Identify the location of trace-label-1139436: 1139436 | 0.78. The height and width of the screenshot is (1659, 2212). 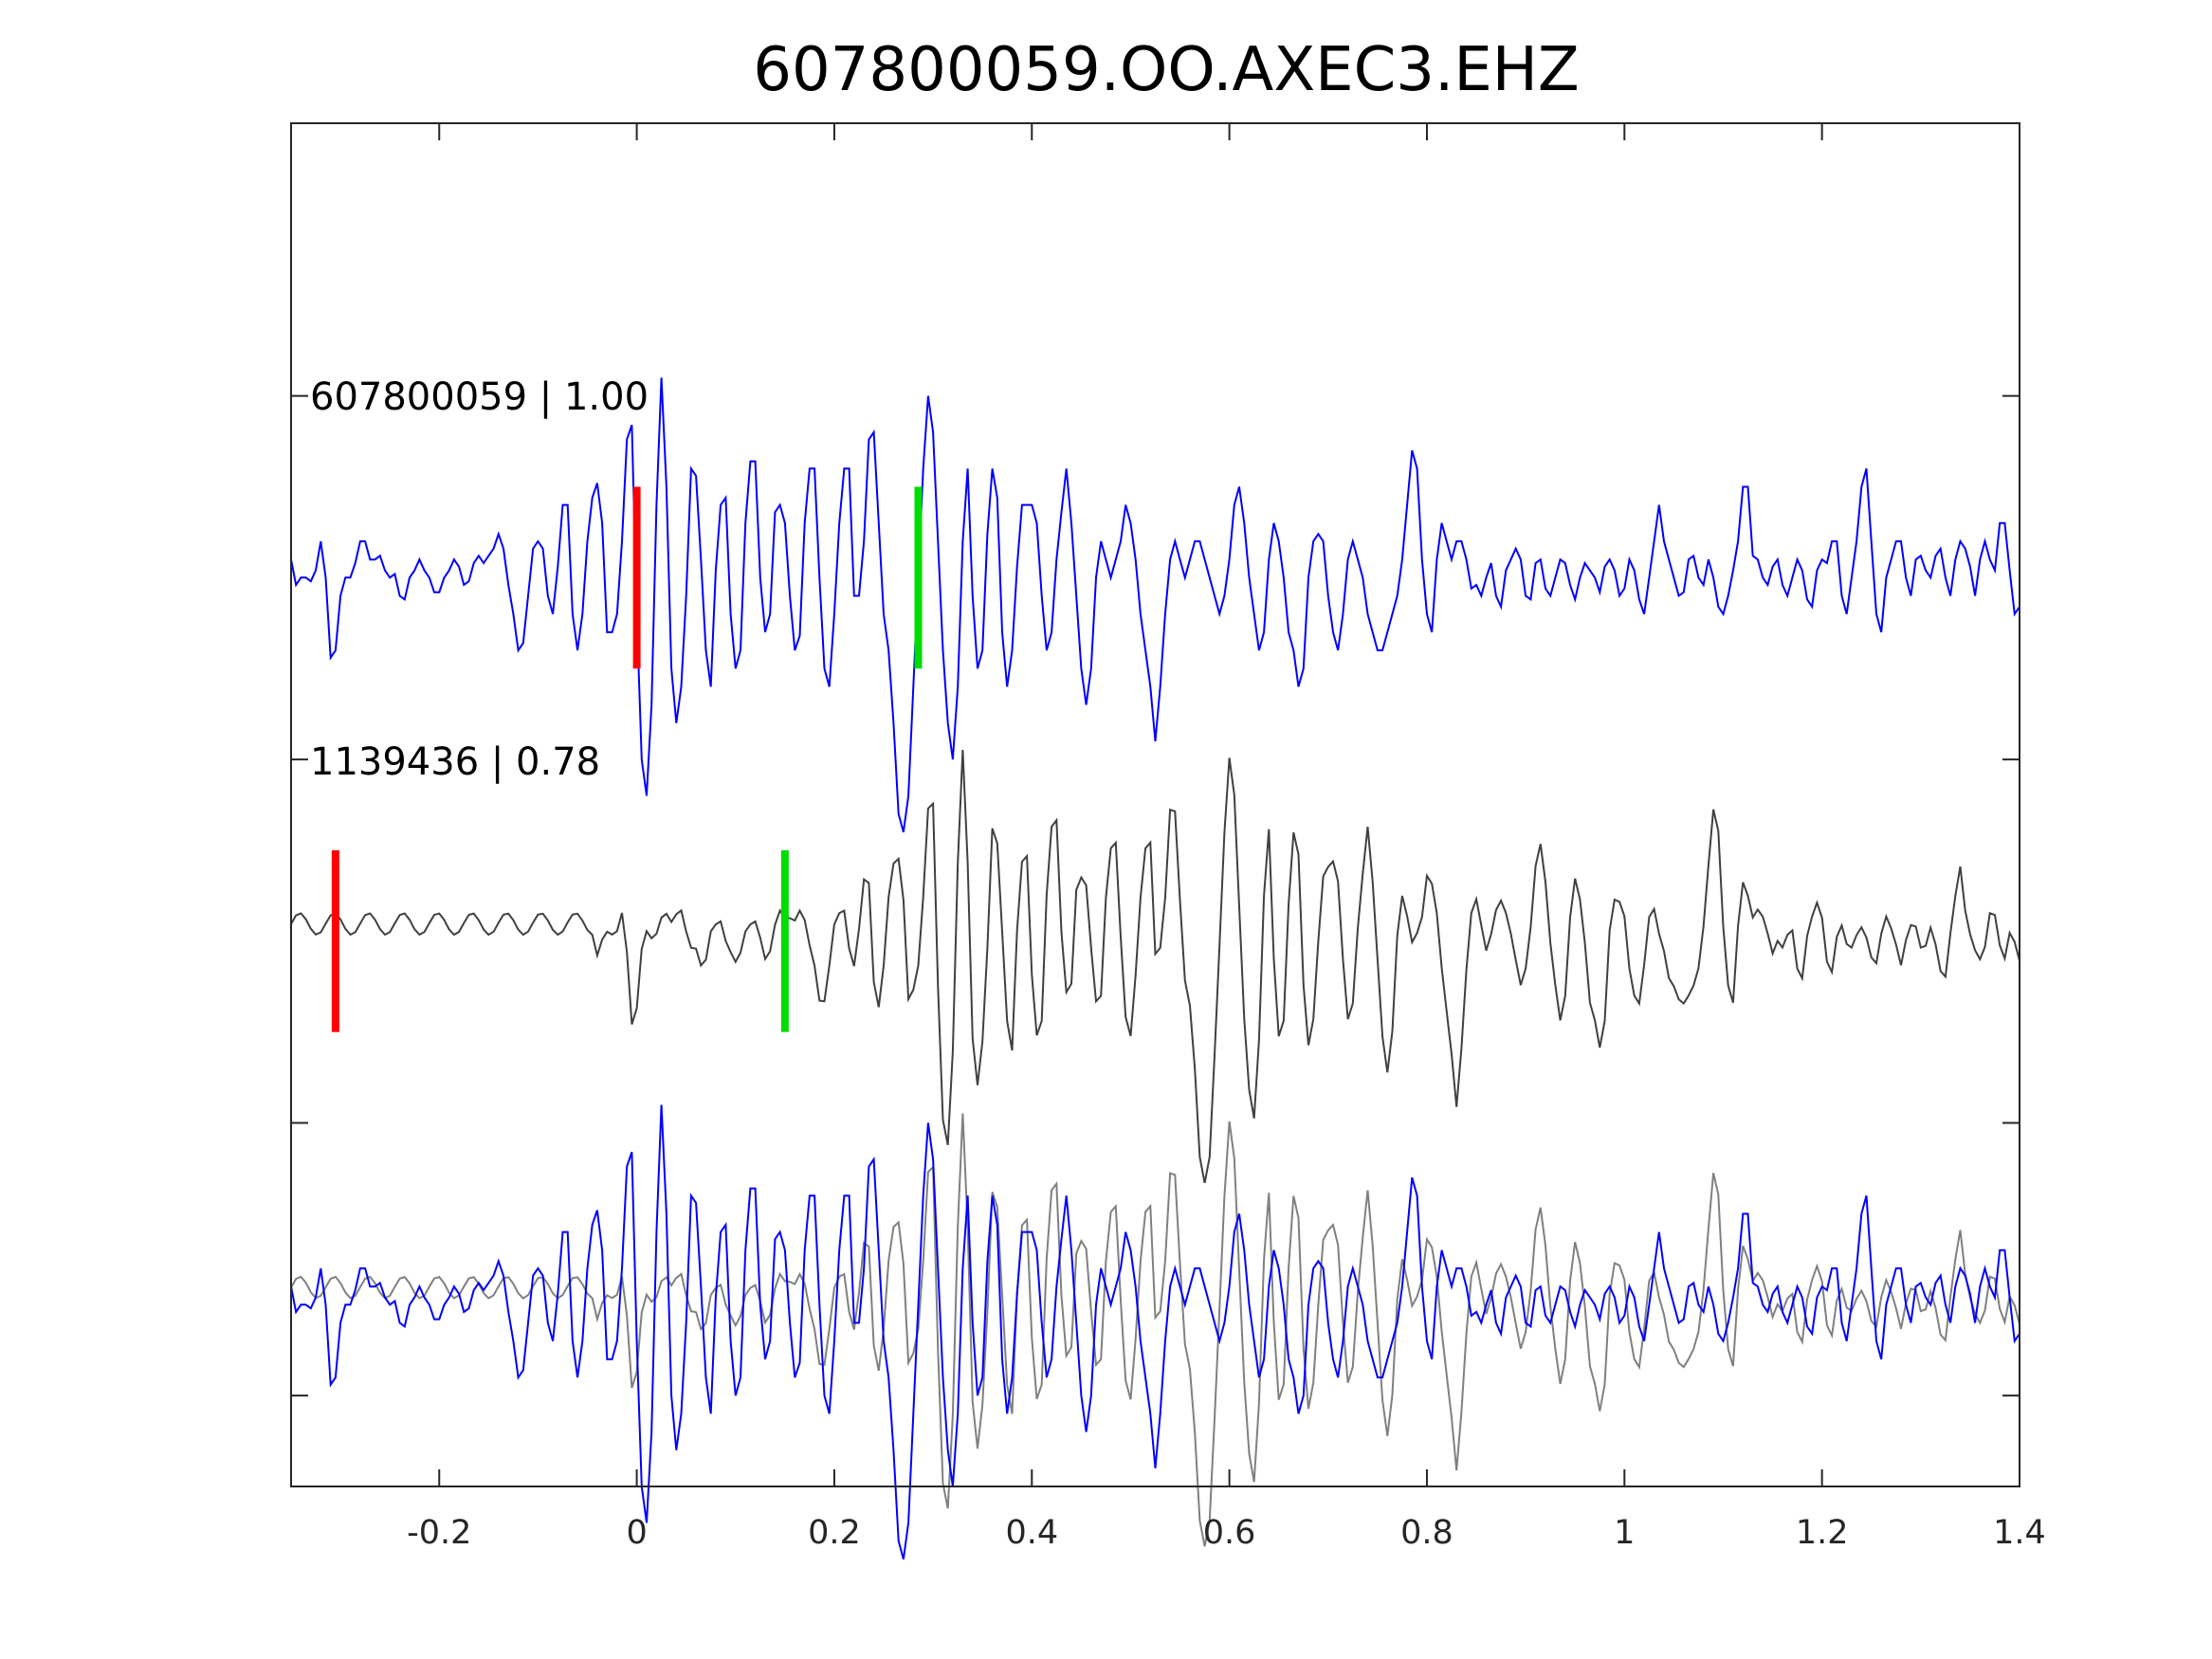
(455, 762).